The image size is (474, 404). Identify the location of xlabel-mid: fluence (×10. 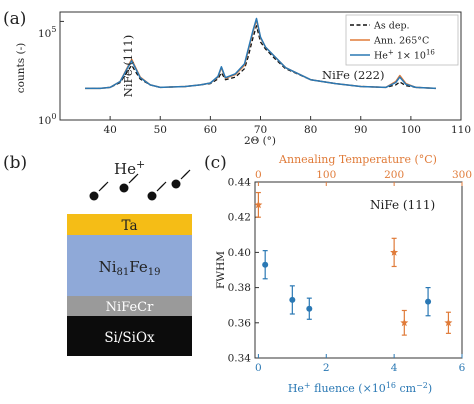
(348, 388).